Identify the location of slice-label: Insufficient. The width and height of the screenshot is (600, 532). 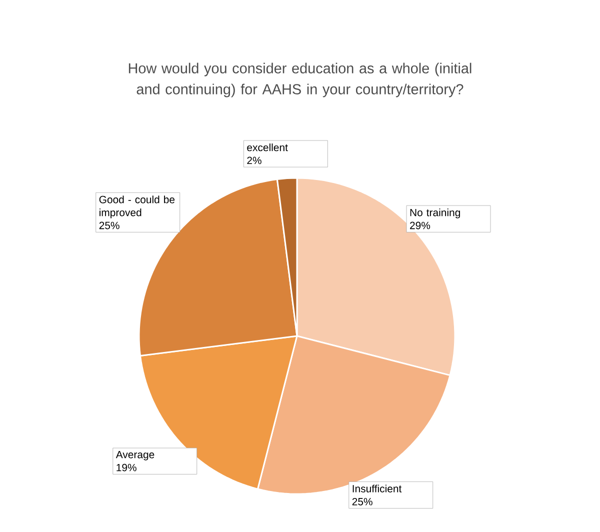
(377, 488).